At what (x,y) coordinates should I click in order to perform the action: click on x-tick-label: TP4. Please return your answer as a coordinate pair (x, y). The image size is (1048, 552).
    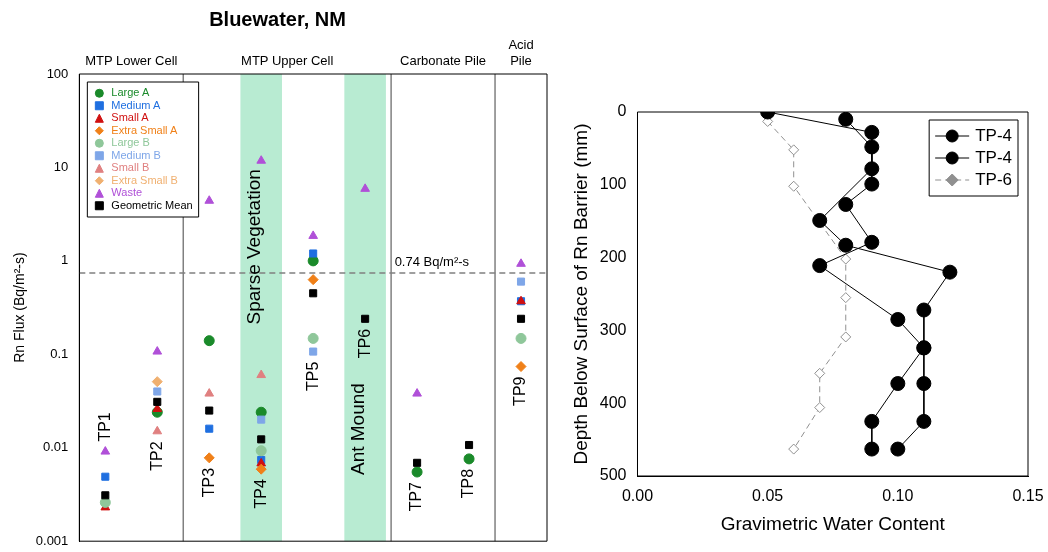
    Looking at the image, I should click on (260, 494).